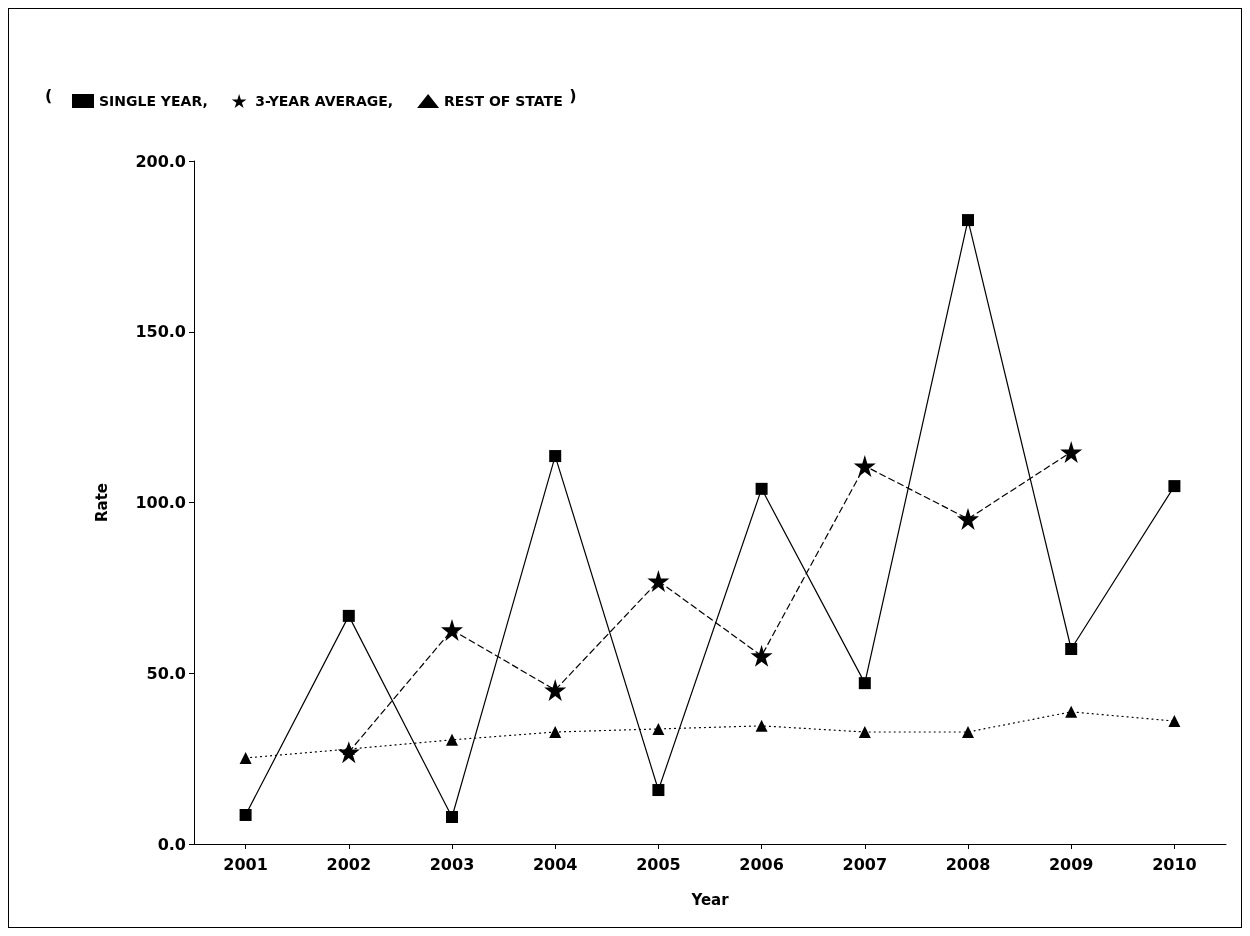 The height and width of the screenshot is (936, 1250). Describe the element at coordinates (153, 101) in the screenshot. I see `legend-label: SINGLE YEAR,` at that location.